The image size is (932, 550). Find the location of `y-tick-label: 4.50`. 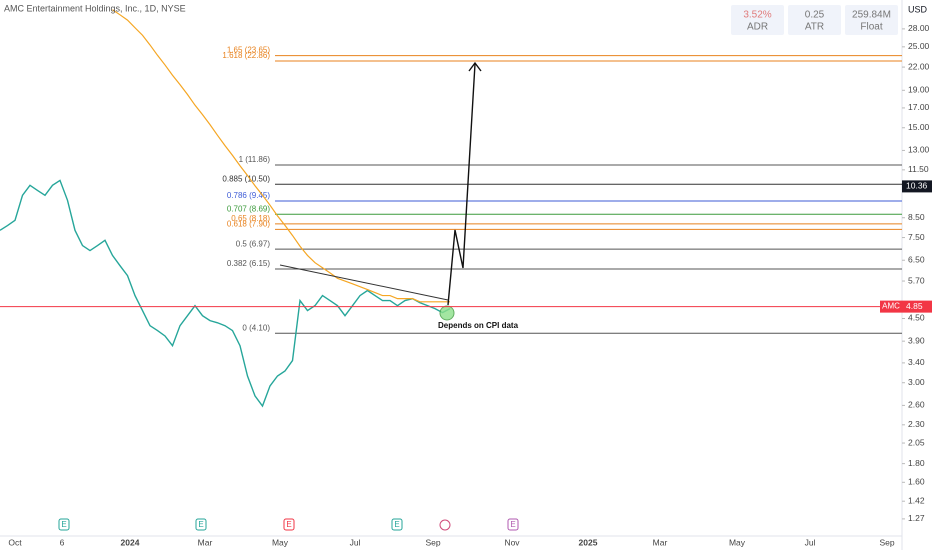

y-tick-label: 4.50 is located at coordinates (916, 318).